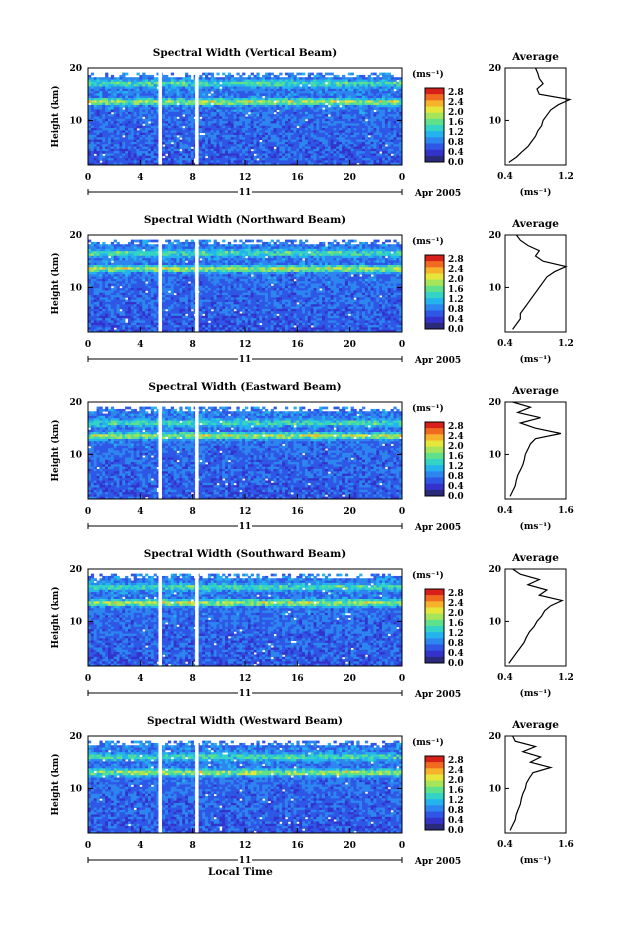  Describe the element at coordinates (437, 862) in the screenshot. I see `date-label: Apr 2005` at that location.